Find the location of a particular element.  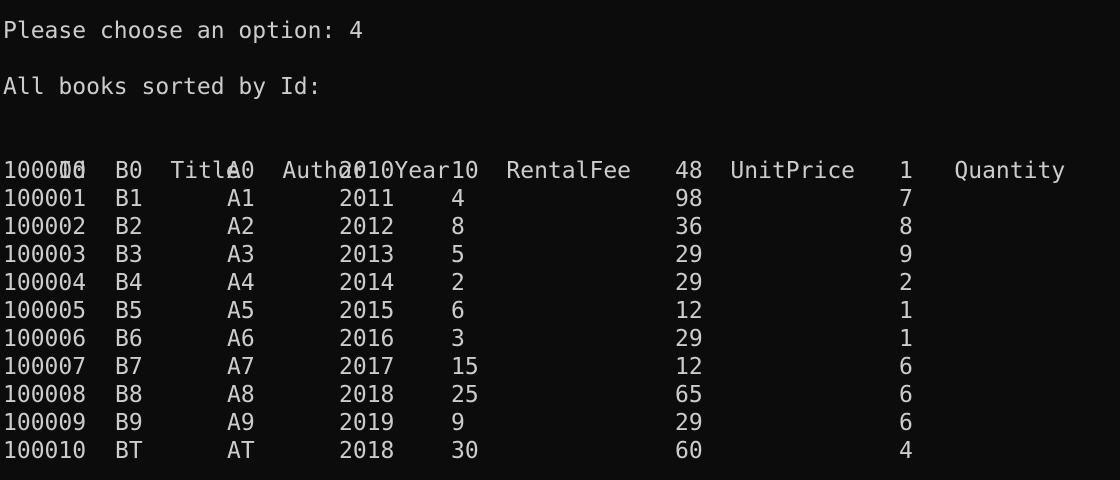

cell-author: A2 is located at coordinates (241, 227).